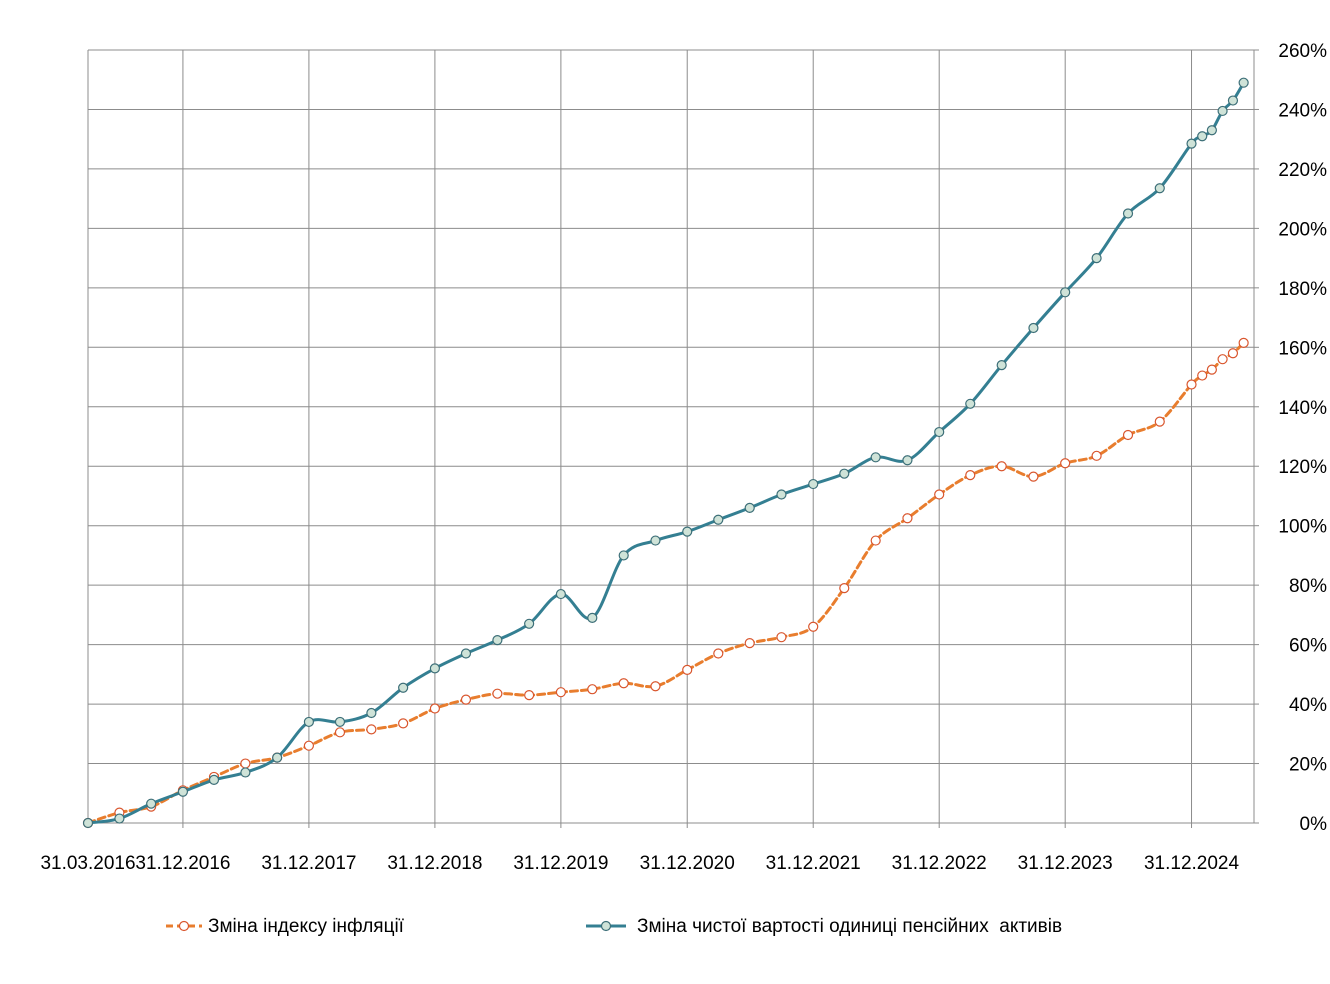  Describe the element at coordinates (184, 926) in the screenshot. I see `legend-swatch-inflation-marker` at that location.